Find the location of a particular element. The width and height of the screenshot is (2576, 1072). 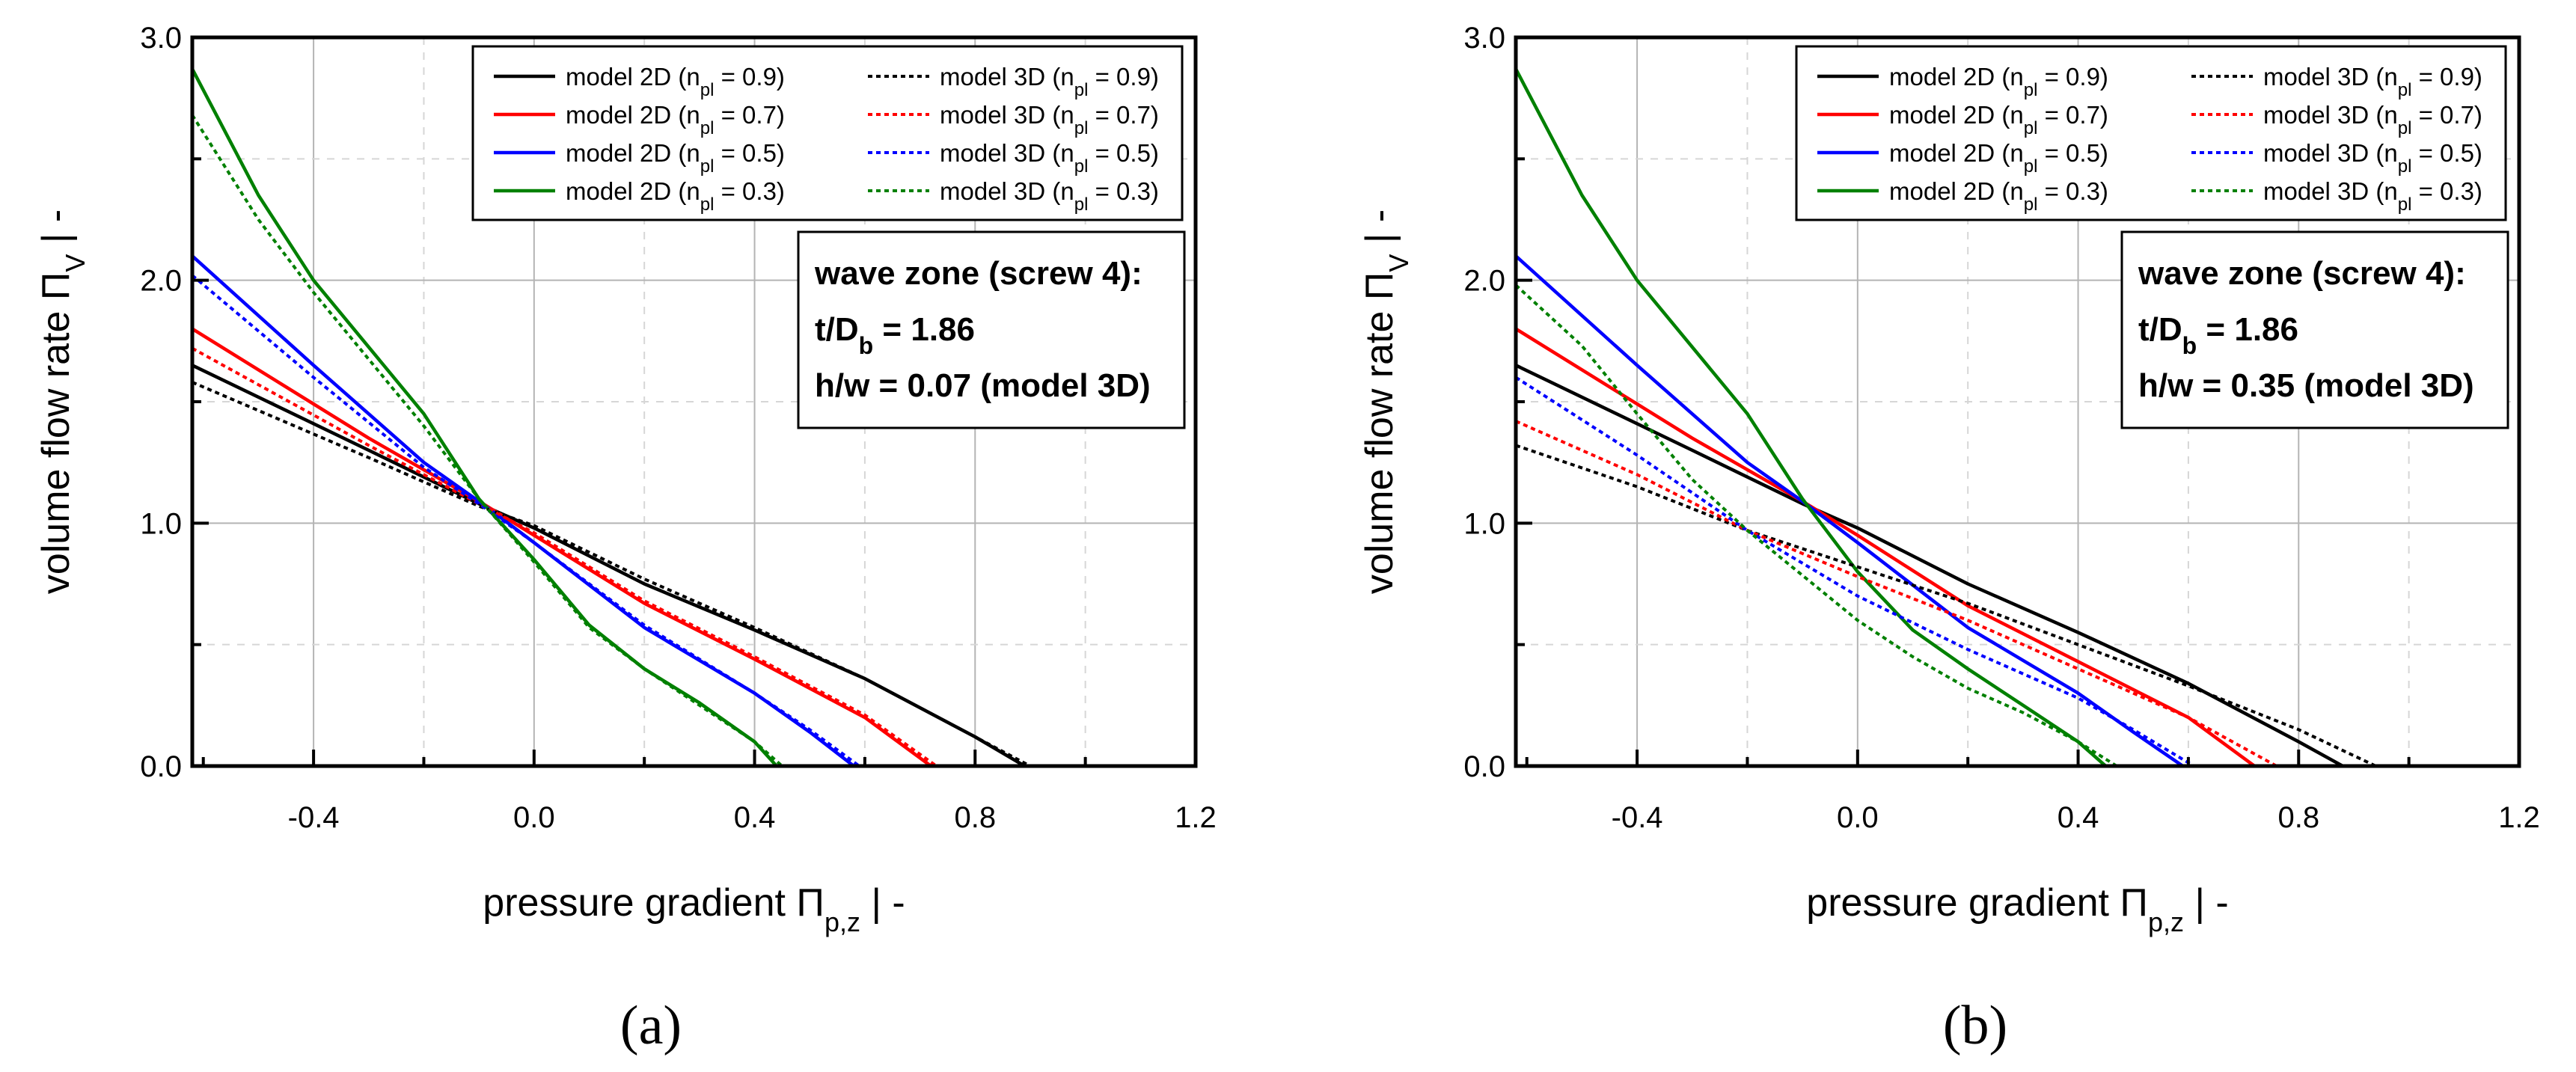

info-line-3: h/w = 0.07 (model 3D) is located at coordinates (983, 385).